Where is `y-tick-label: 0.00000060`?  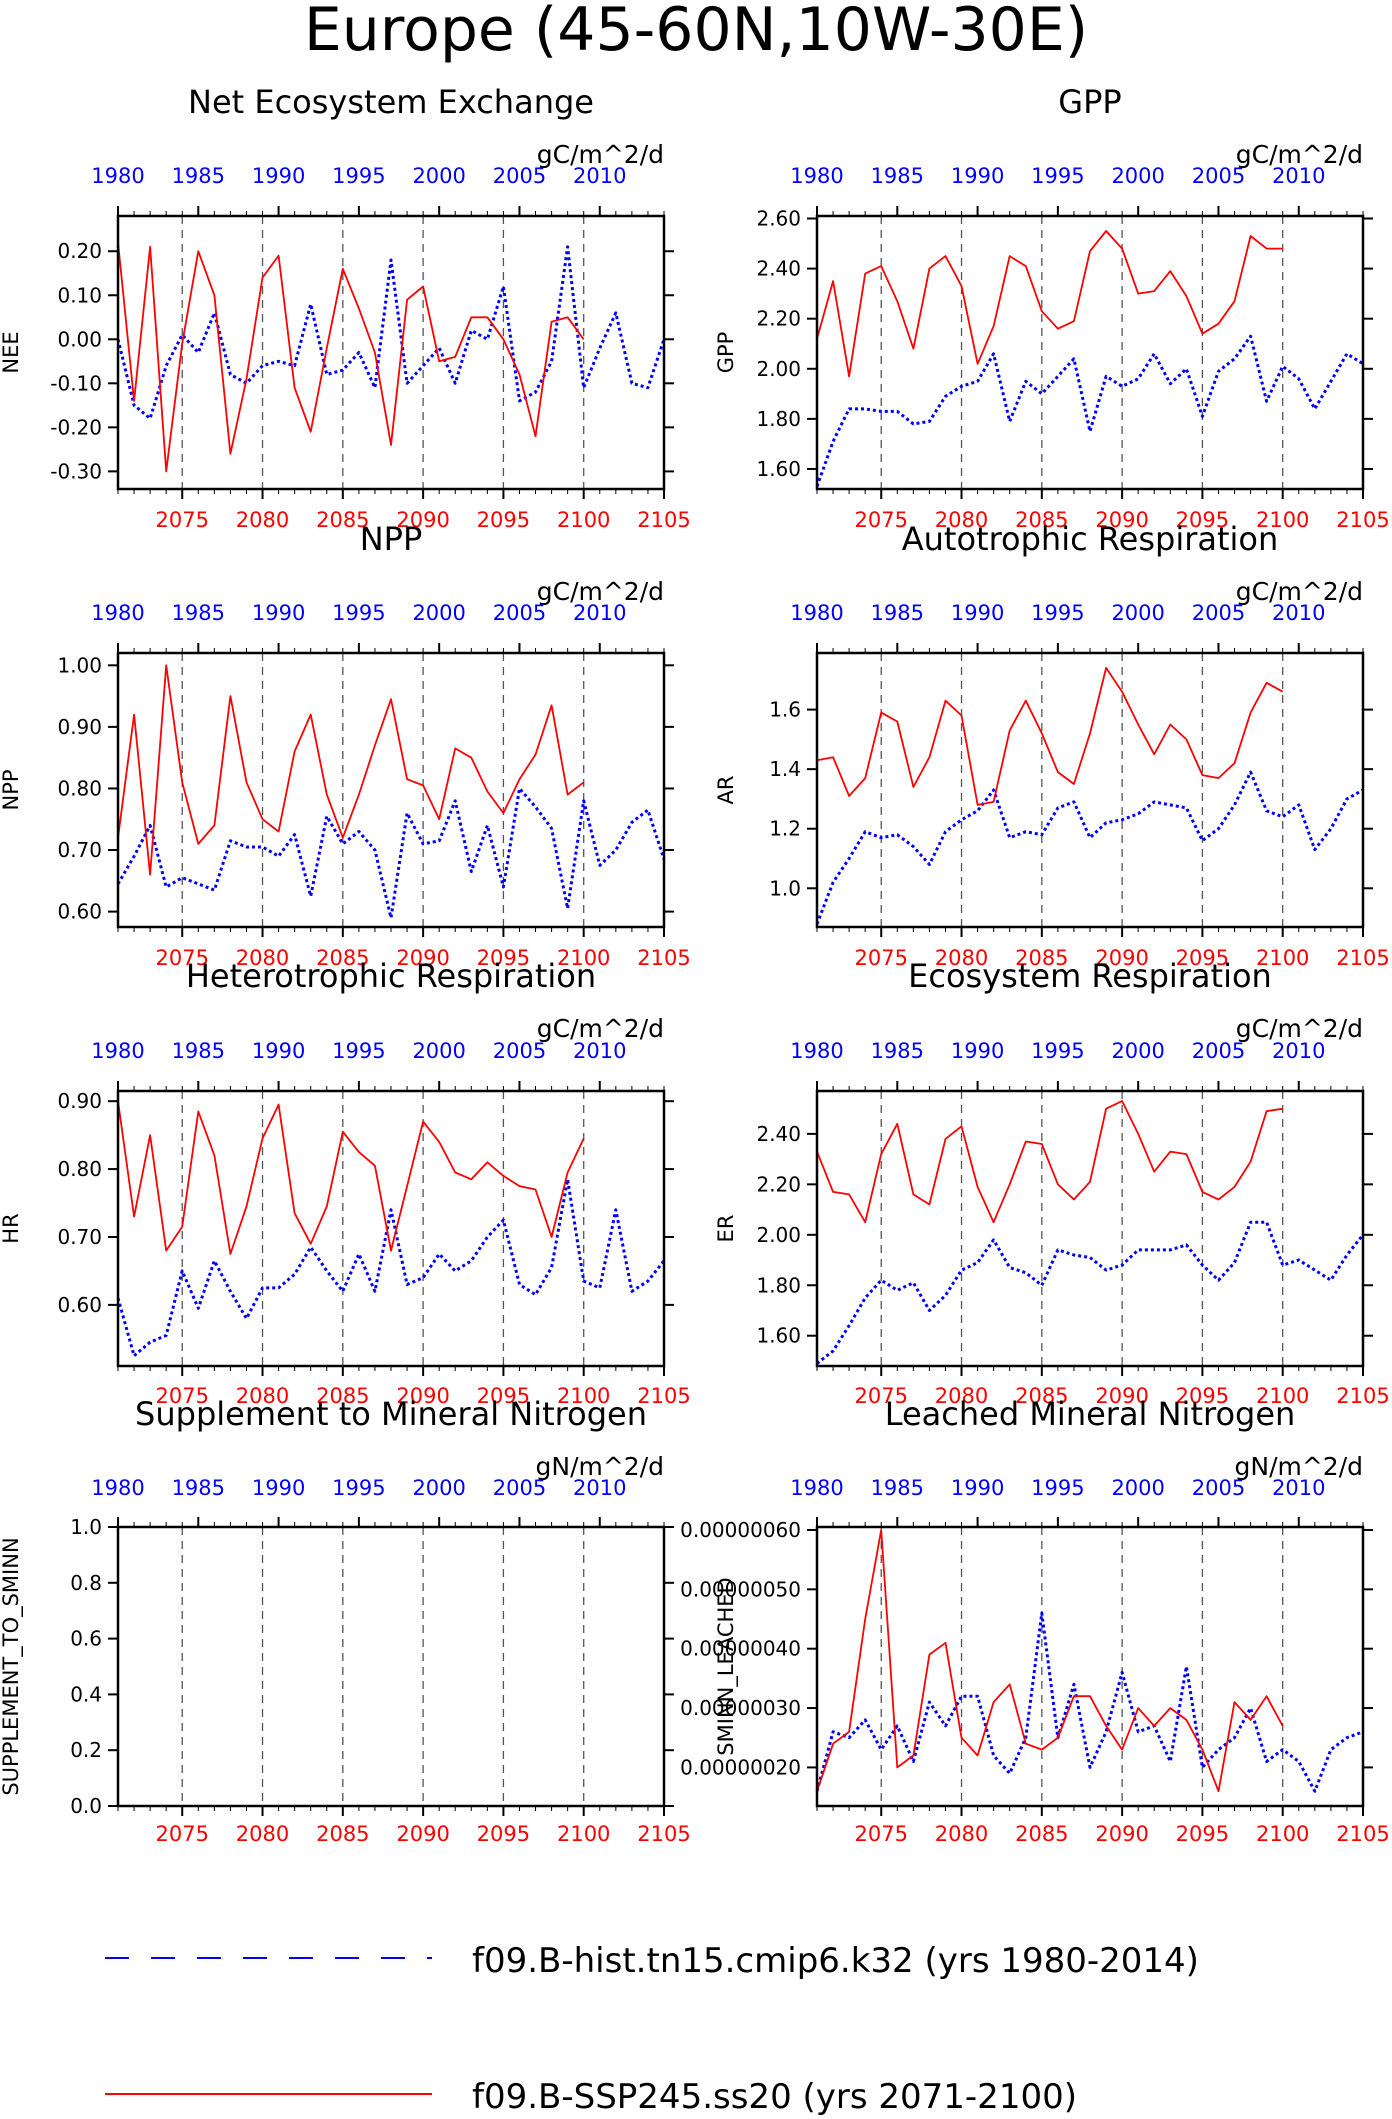
y-tick-label: 0.00000060 is located at coordinates (740, 1530).